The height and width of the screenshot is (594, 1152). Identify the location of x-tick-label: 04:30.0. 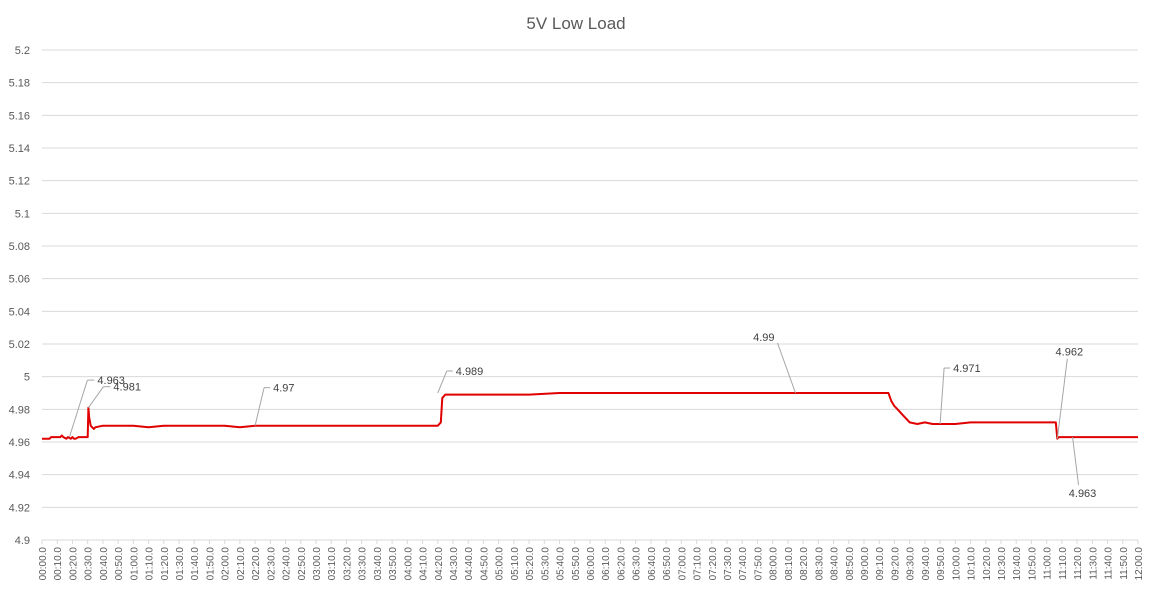
(454, 564).